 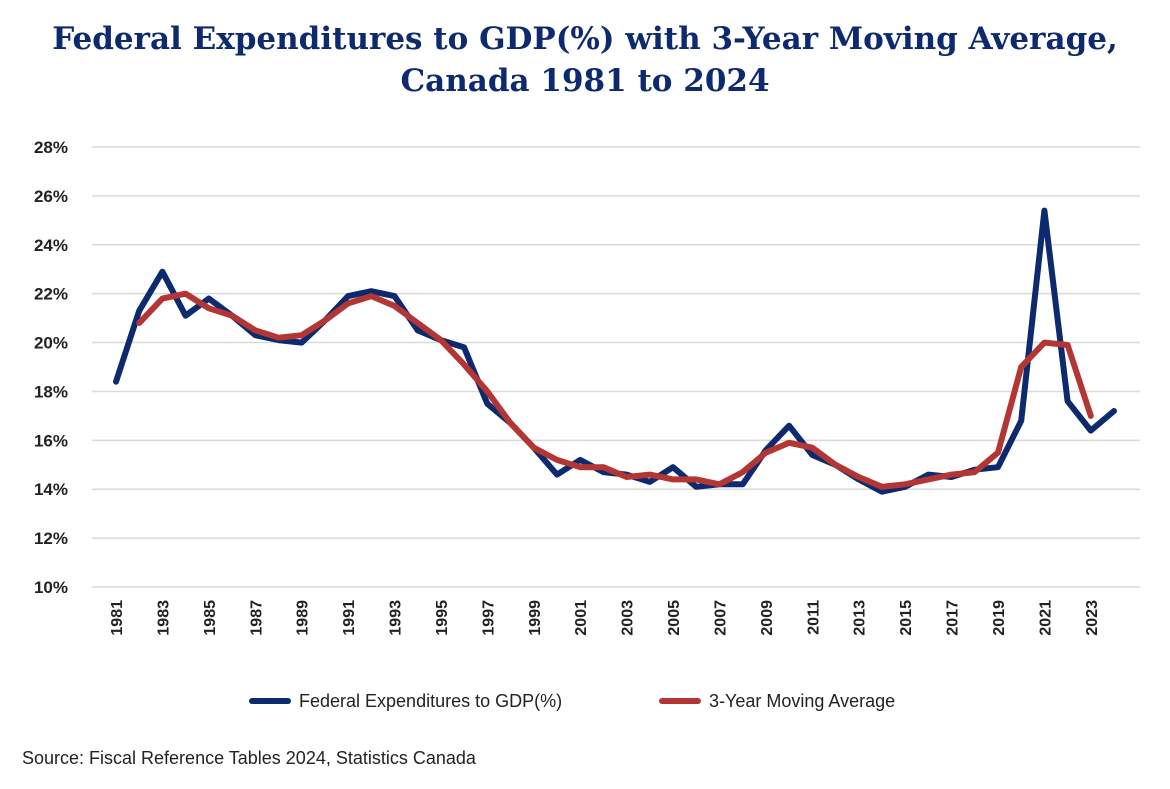 I want to click on x-tick-label: 2007, so click(x=720, y=618).